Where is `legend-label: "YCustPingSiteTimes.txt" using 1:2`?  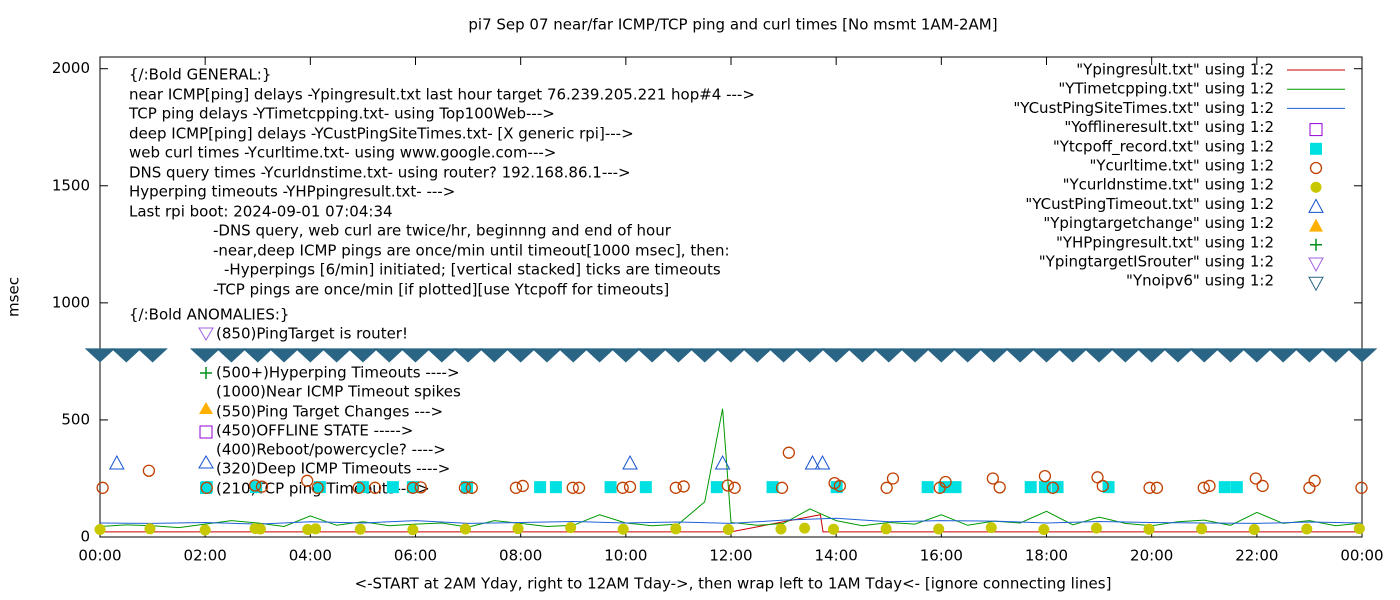
legend-label: "YCustPingSiteTimes.txt" using 1:2 is located at coordinates (1143, 108).